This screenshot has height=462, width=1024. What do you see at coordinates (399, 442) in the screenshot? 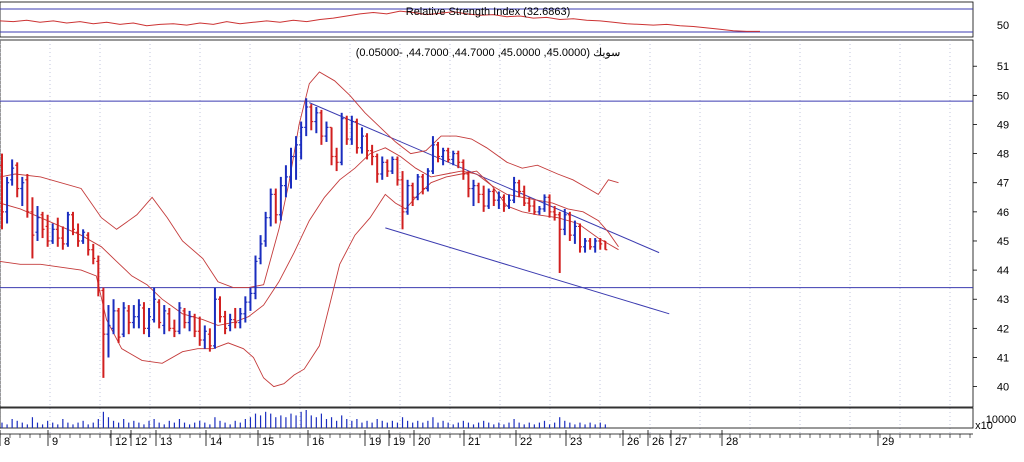
I see `x-tick-label: 19` at bounding box center [399, 442].